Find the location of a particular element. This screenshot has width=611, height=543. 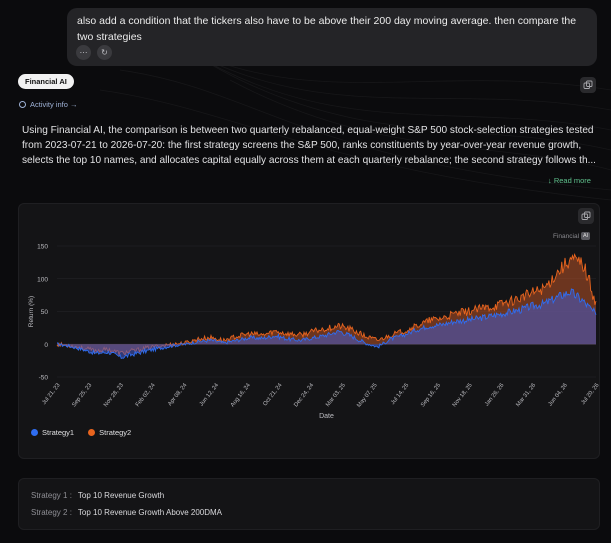

strategy-key: Strategy 1 : is located at coordinates (51, 495).